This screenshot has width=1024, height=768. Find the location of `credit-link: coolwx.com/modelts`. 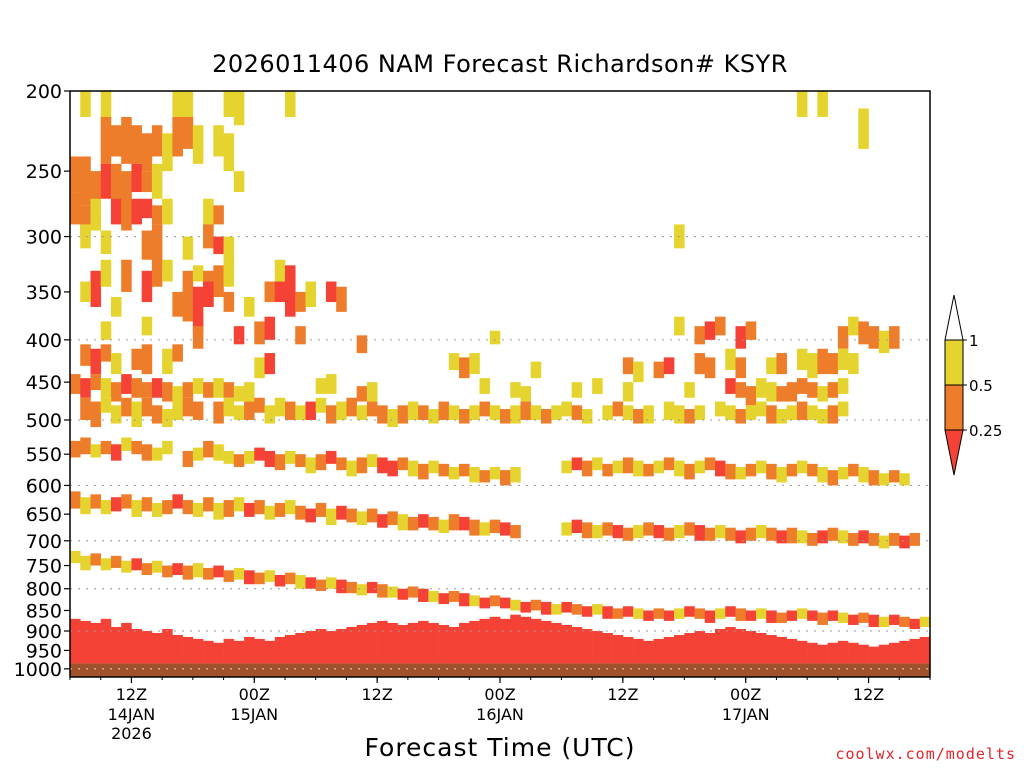

credit-link: coolwx.com/modelts is located at coordinates (925, 754).